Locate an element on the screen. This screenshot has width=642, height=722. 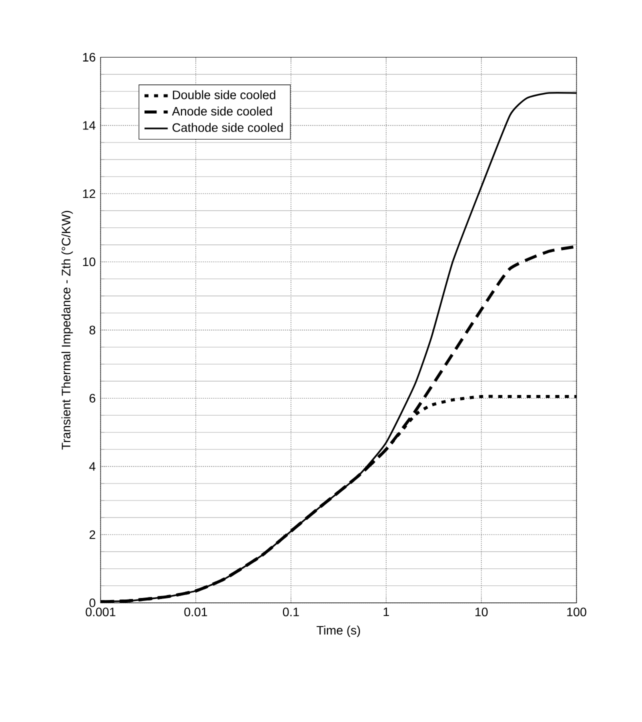
y-tick-label: 14 is located at coordinates (89, 125).